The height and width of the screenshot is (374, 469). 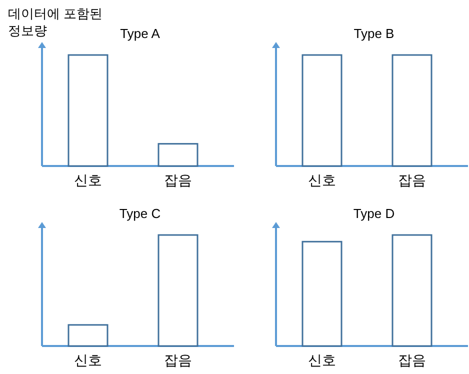 I want to click on chart-title: Type D, so click(x=374, y=213).